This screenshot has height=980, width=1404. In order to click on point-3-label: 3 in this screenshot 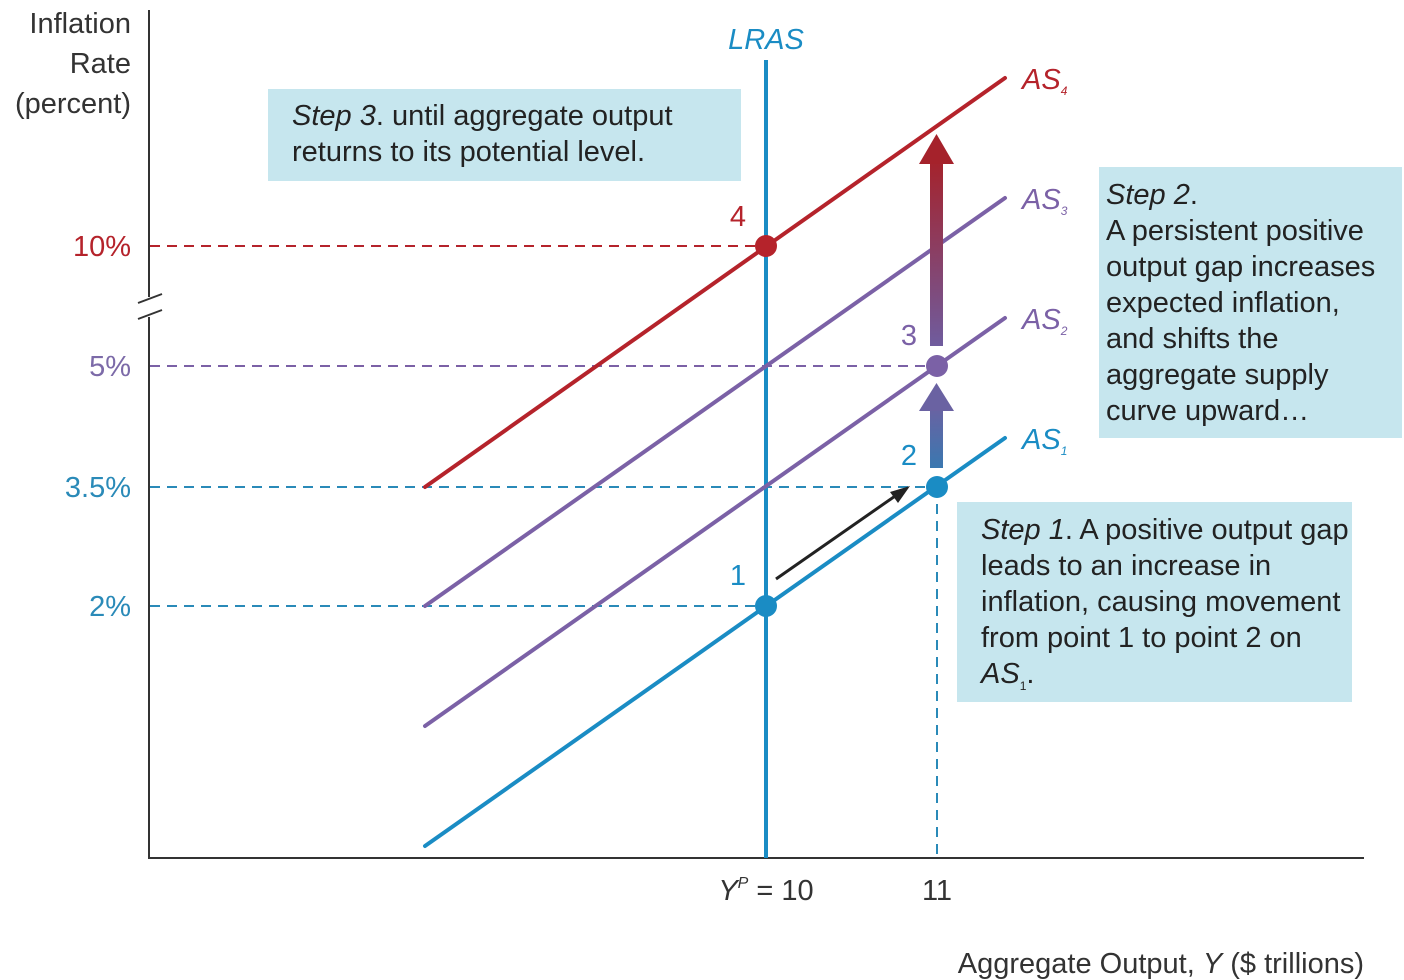, I will do `click(909, 336)`.